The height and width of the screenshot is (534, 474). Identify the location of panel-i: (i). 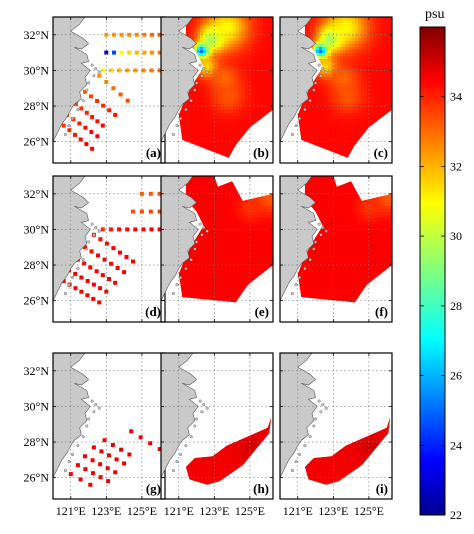
(336, 426).